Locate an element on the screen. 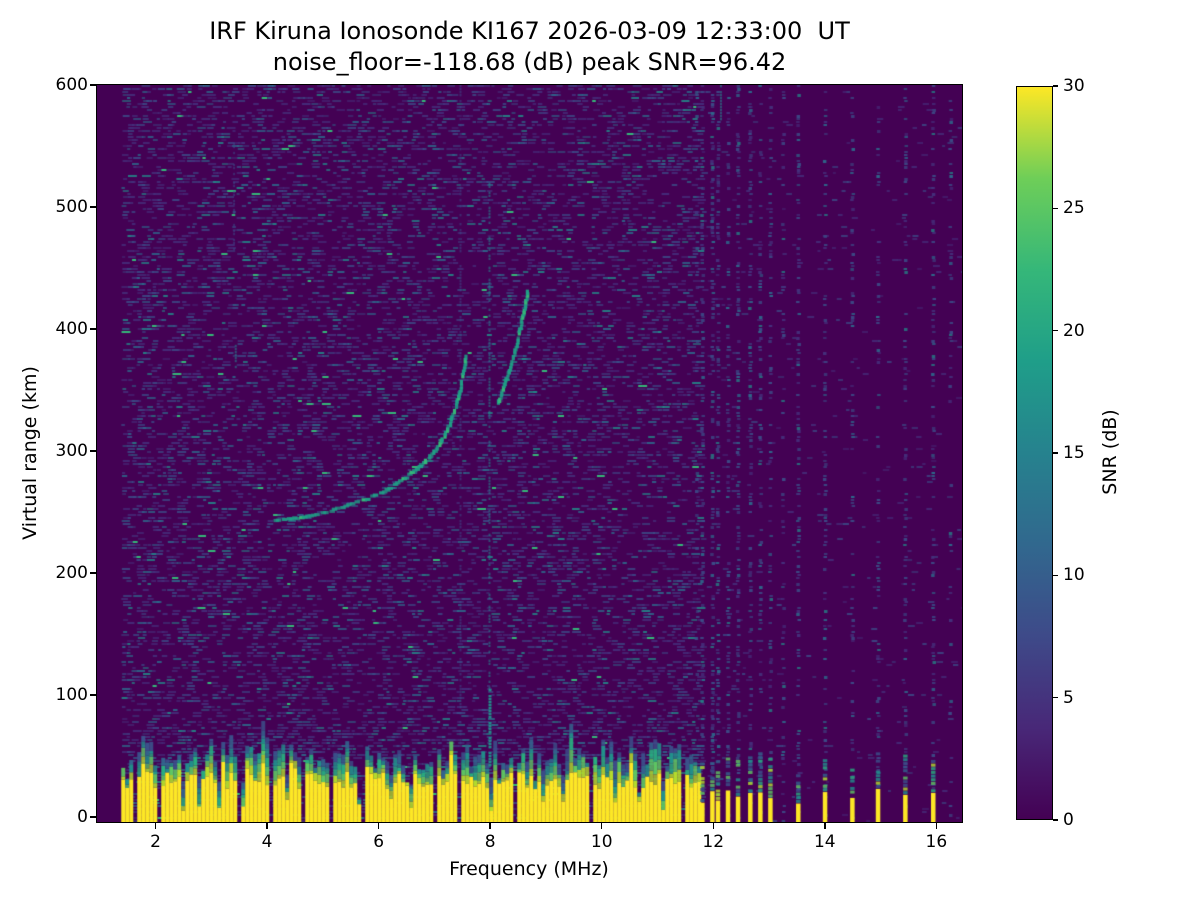 This screenshot has width=1200, height=900. y-tick-label: 300 is located at coordinates (71, 451).